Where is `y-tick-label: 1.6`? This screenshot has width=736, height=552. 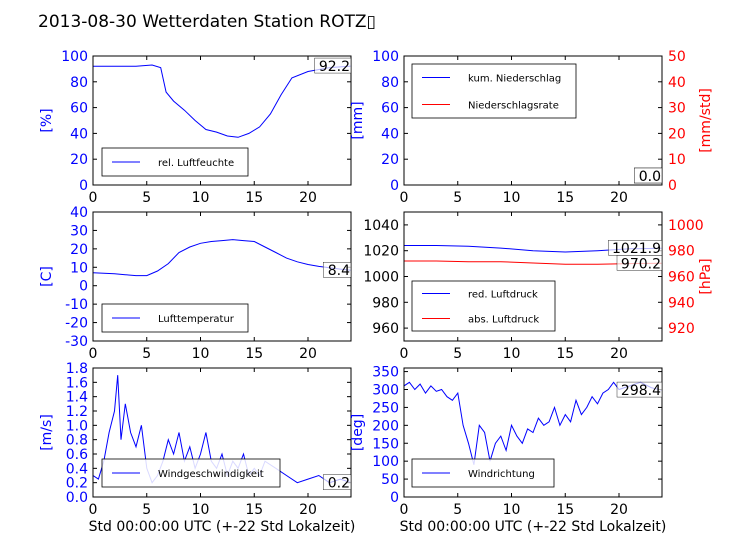 y-tick-label: 1.6 is located at coordinates (77, 383).